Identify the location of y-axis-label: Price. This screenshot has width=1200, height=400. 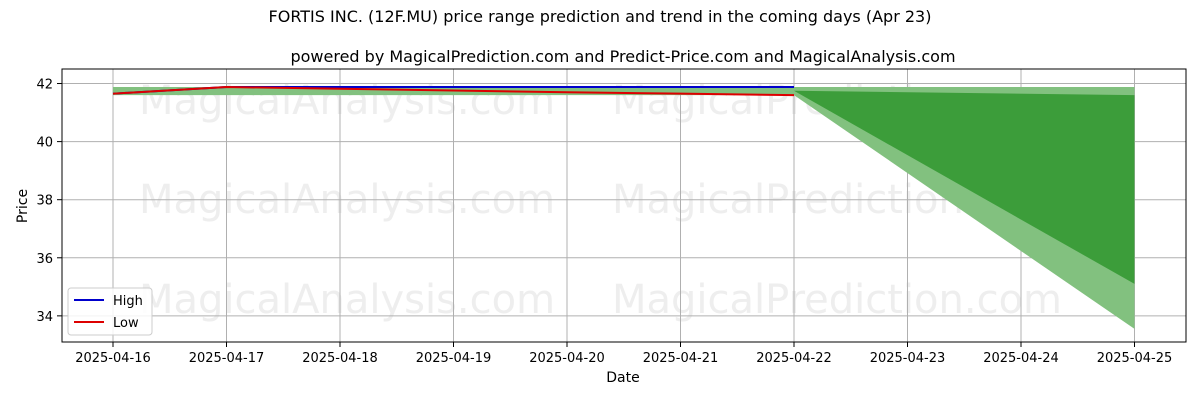
(23, 206).